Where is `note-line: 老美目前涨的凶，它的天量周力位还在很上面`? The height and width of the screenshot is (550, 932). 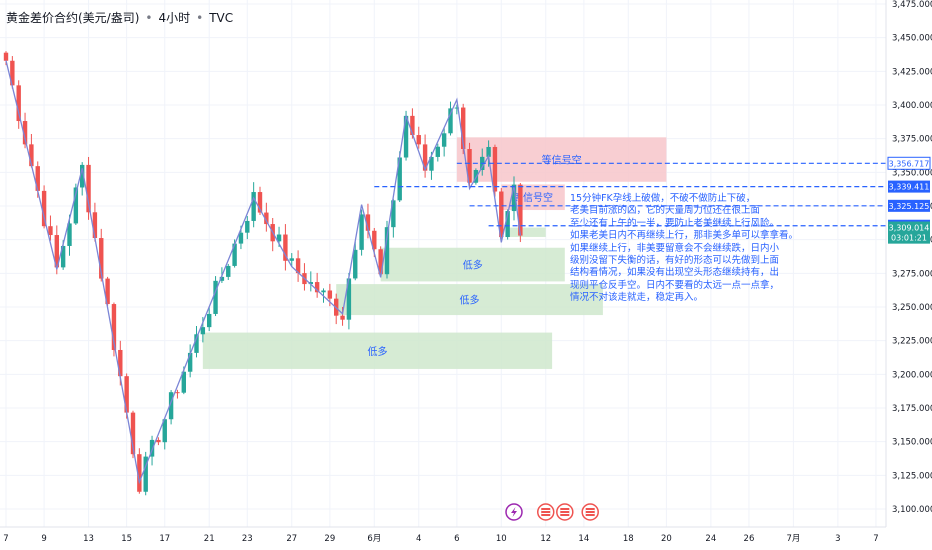
note-line: 老美目前涨的凶，它的天量周力位还在很上面 is located at coordinates (665, 211).